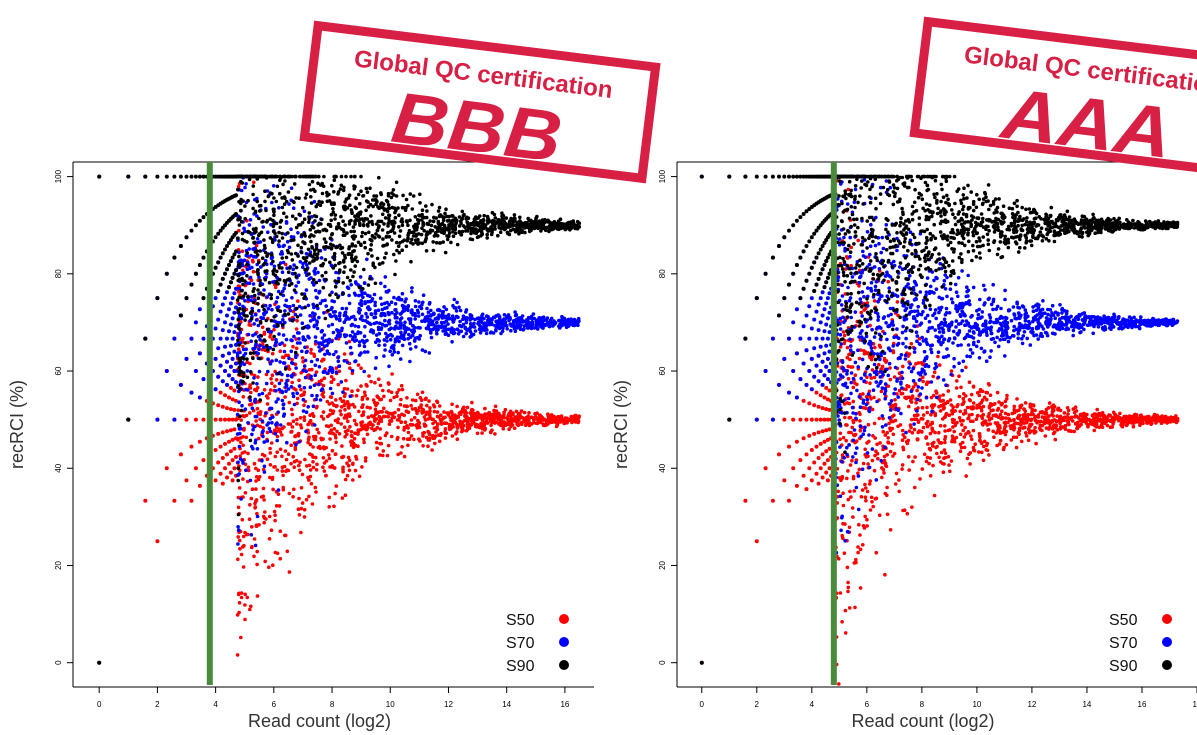  What do you see at coordinates (99, 704) in the screenshot?
I see `x-tick-label: 0` at bounding box center [99, 704].